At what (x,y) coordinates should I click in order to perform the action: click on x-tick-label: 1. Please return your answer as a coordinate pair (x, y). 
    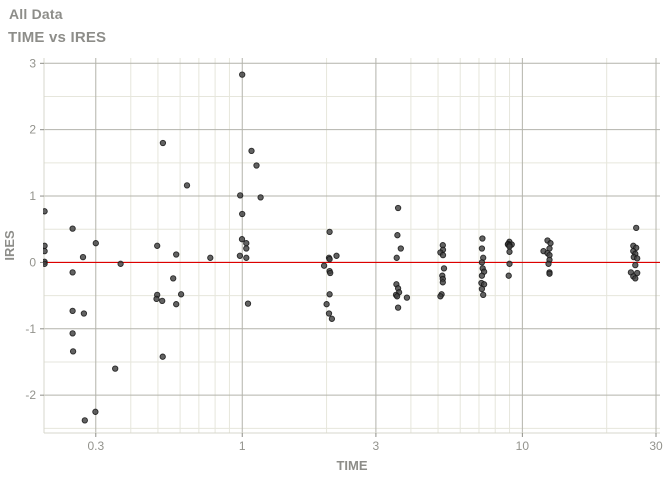
    Looking at the image, I should click on (242, 446).